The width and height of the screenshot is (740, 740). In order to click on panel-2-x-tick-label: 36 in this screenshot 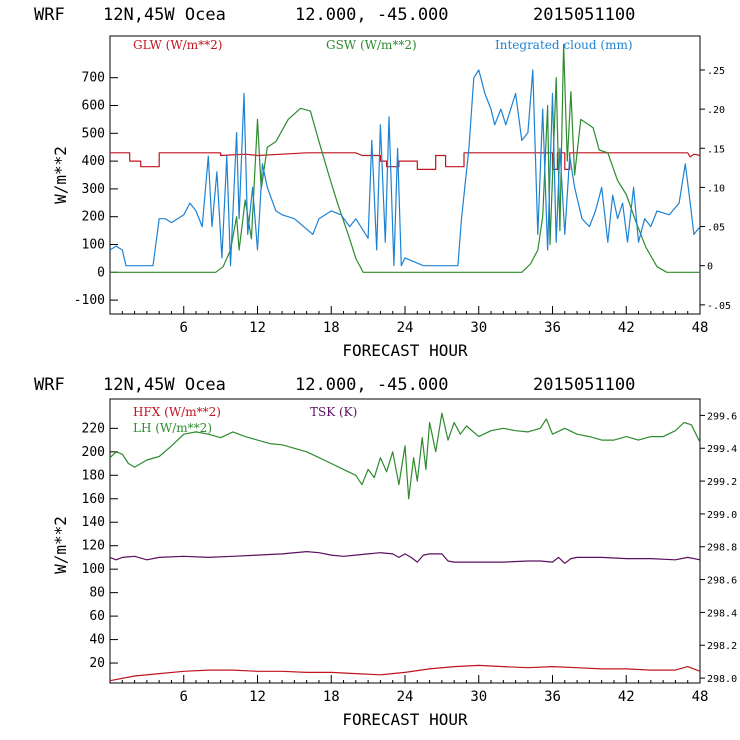, I will do `click(552, 697)`.